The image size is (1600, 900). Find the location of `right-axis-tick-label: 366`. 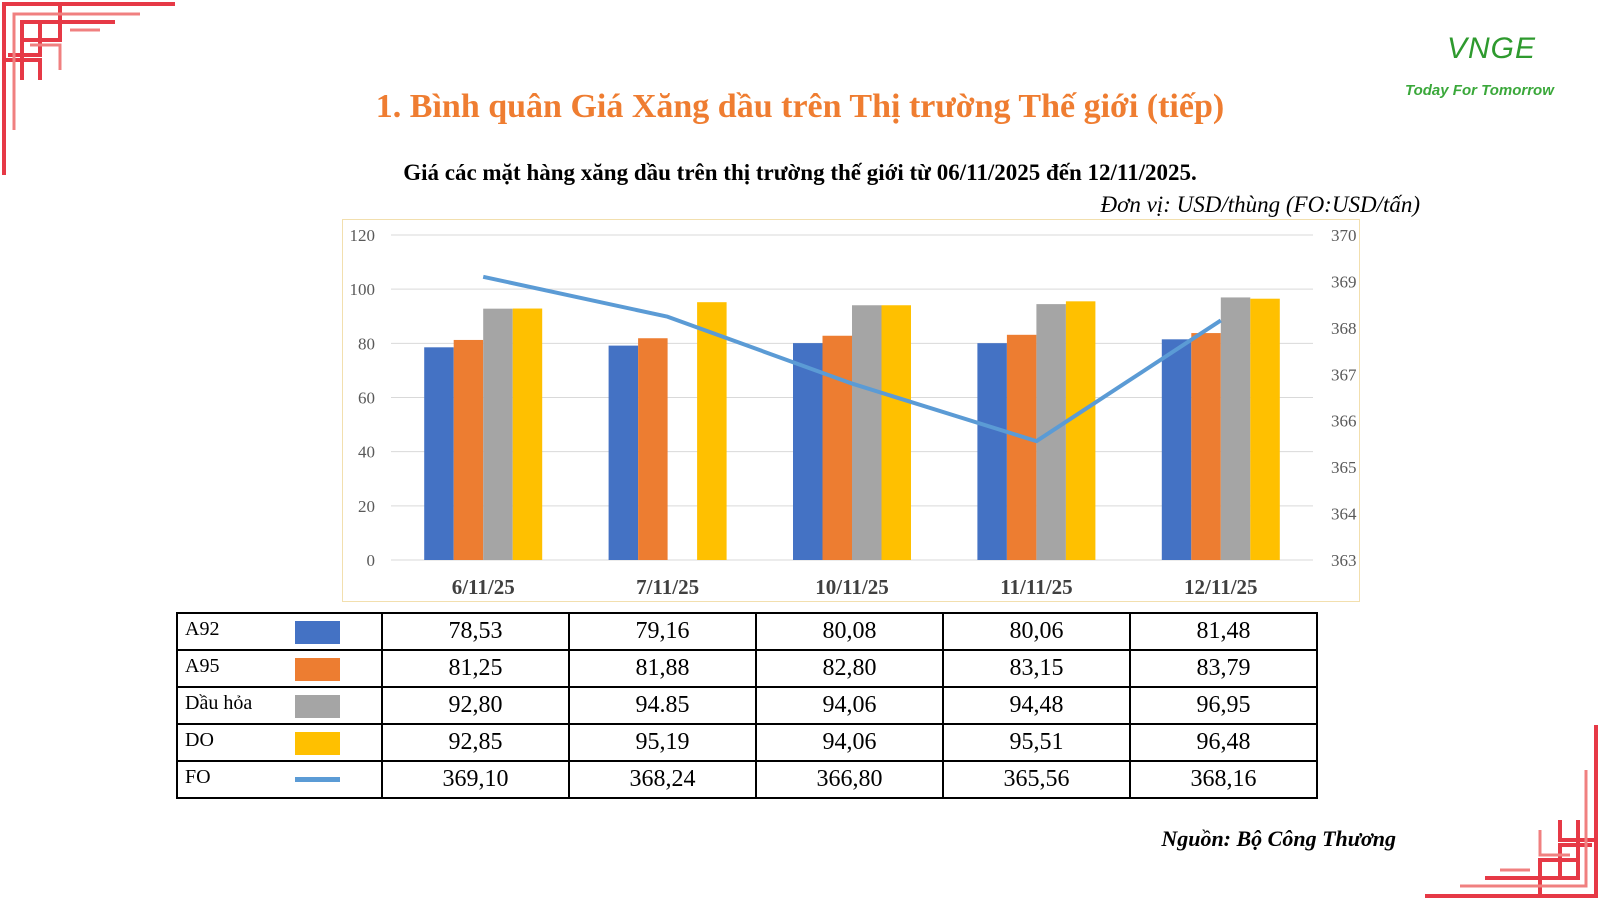

right-axis-tick-label: 366 is located at coordinates (1344, 421).